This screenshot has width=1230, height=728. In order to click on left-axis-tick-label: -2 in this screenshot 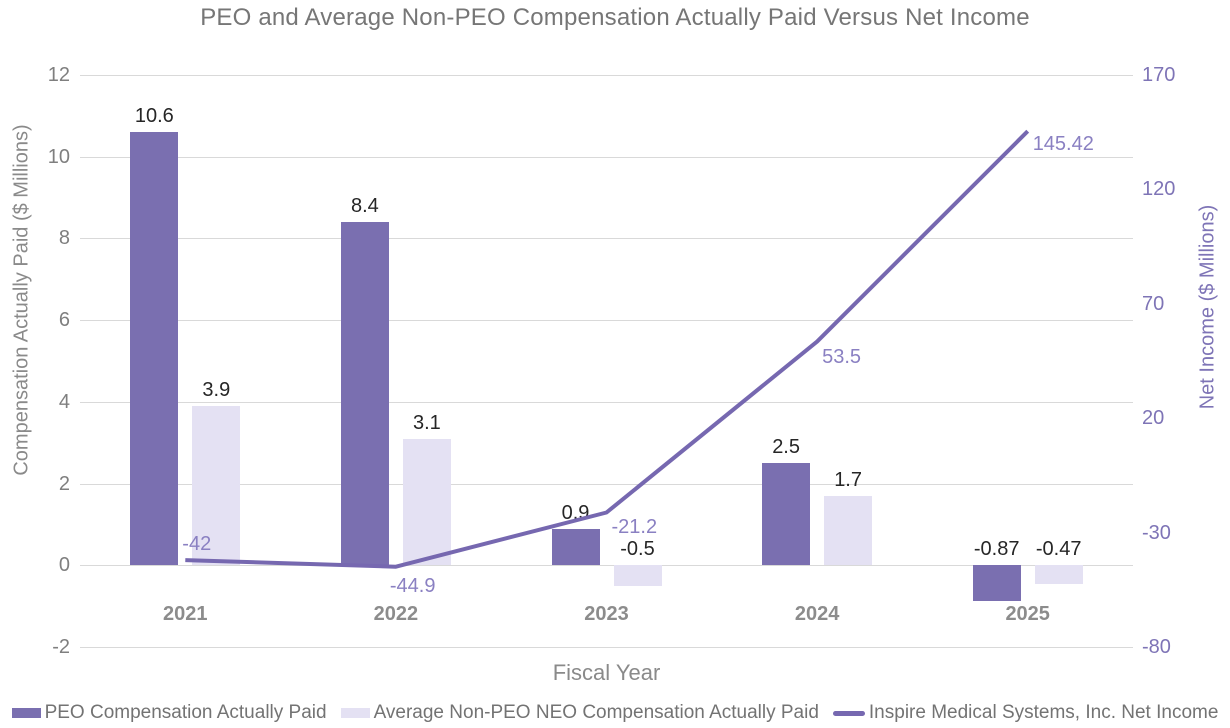, I will do `click(61, 647)`.